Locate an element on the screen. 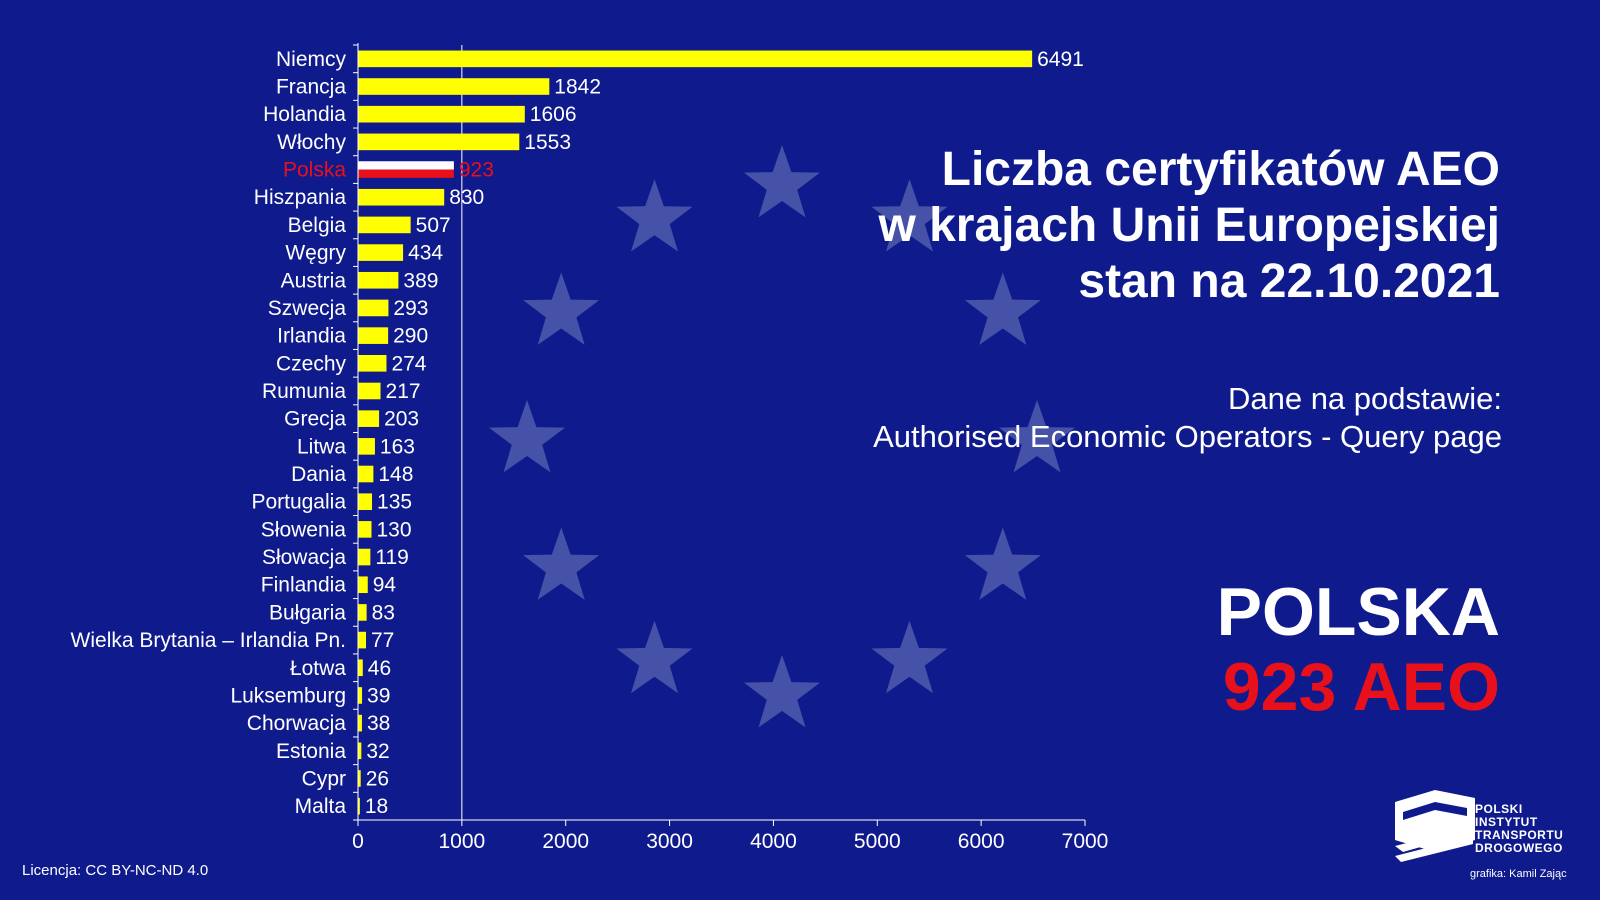 The width and height of the screenshot is (1600, 900). category-label: Francja is located at coordinates (311, 87).